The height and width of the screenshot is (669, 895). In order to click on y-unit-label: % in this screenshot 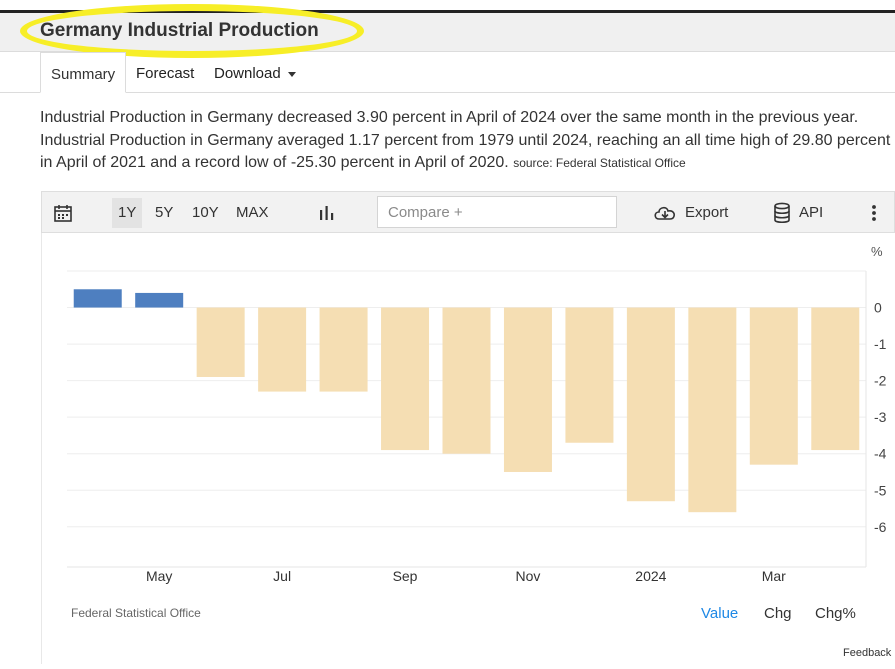, I will do `click(877, 251)`.